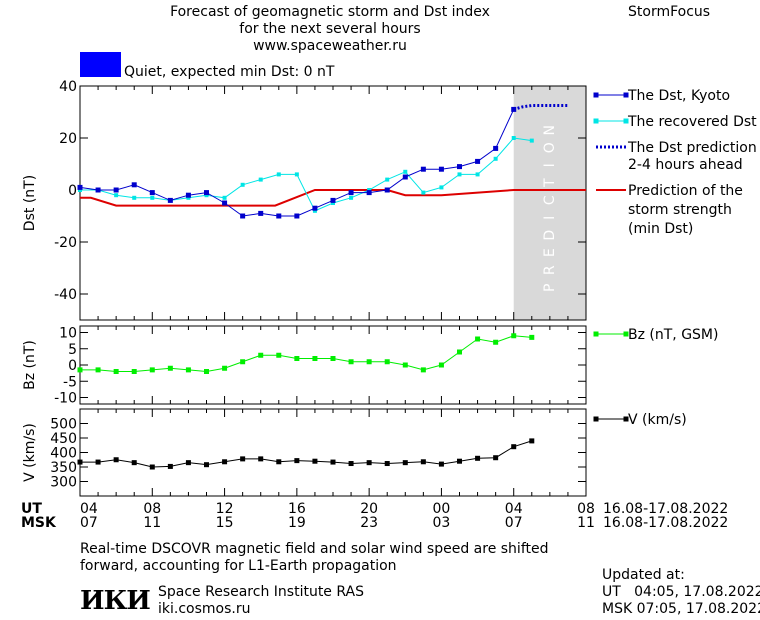 The image size is (760, 620). What do you see at coordinates (261, 592) in the screenshot?
I see `institute-name: Space Research Institute RAS` at bounding box center [261, 592].